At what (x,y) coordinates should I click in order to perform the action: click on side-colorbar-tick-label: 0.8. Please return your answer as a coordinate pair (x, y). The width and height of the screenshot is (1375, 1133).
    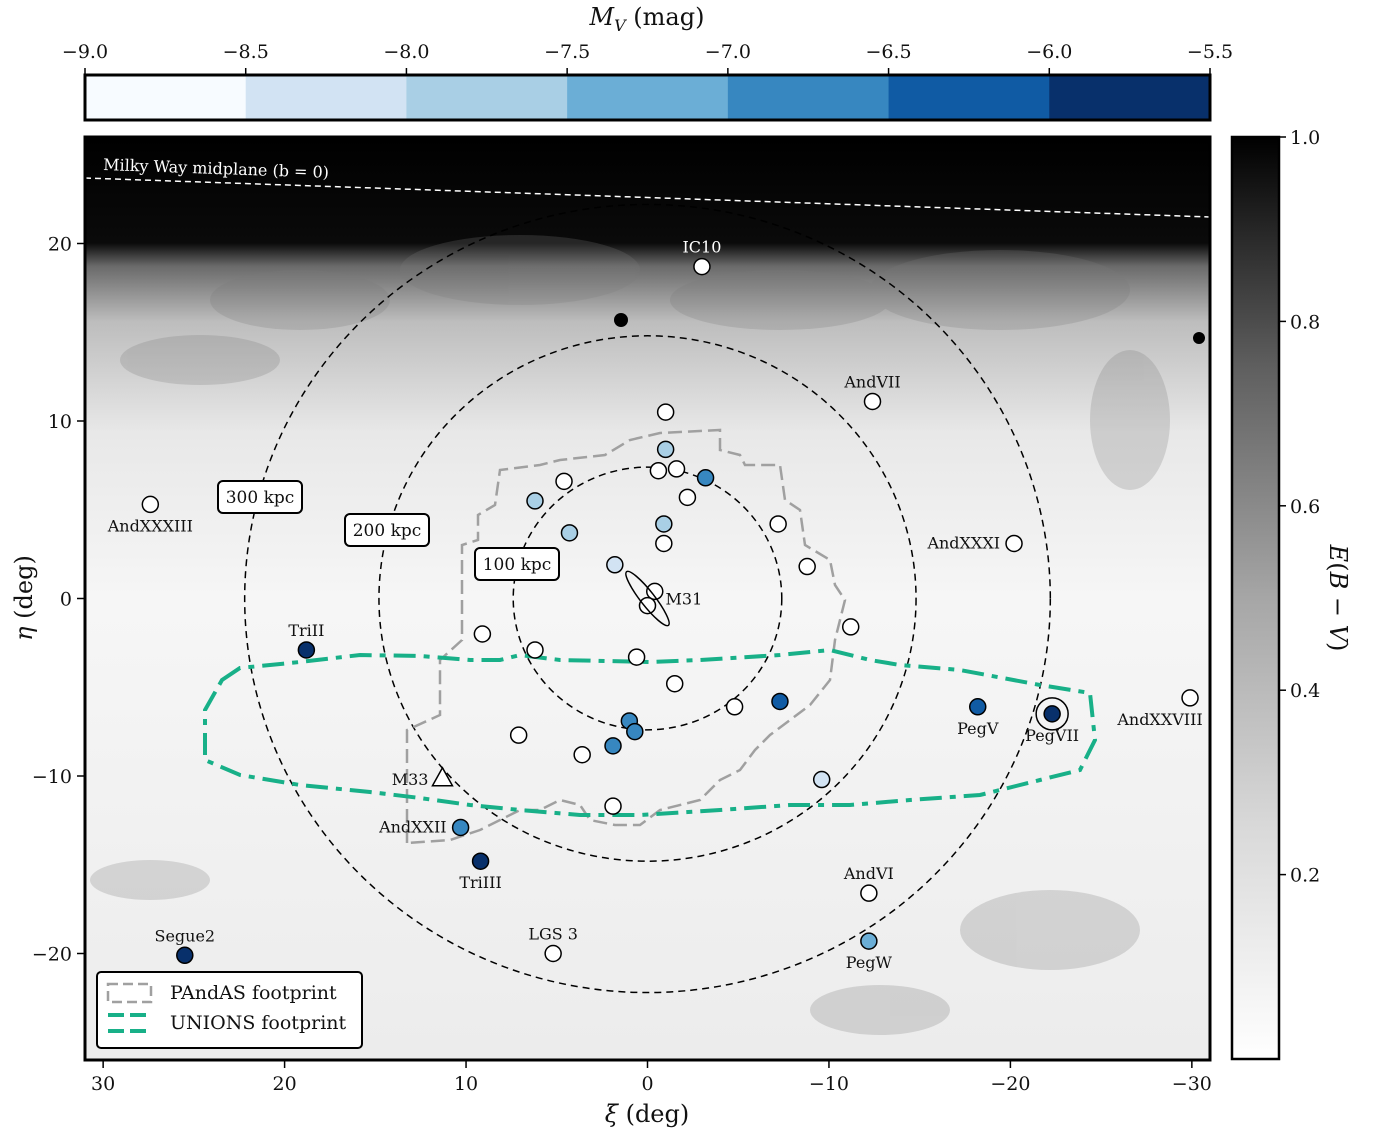
    Looking at the image, I should click on (1305, 322).